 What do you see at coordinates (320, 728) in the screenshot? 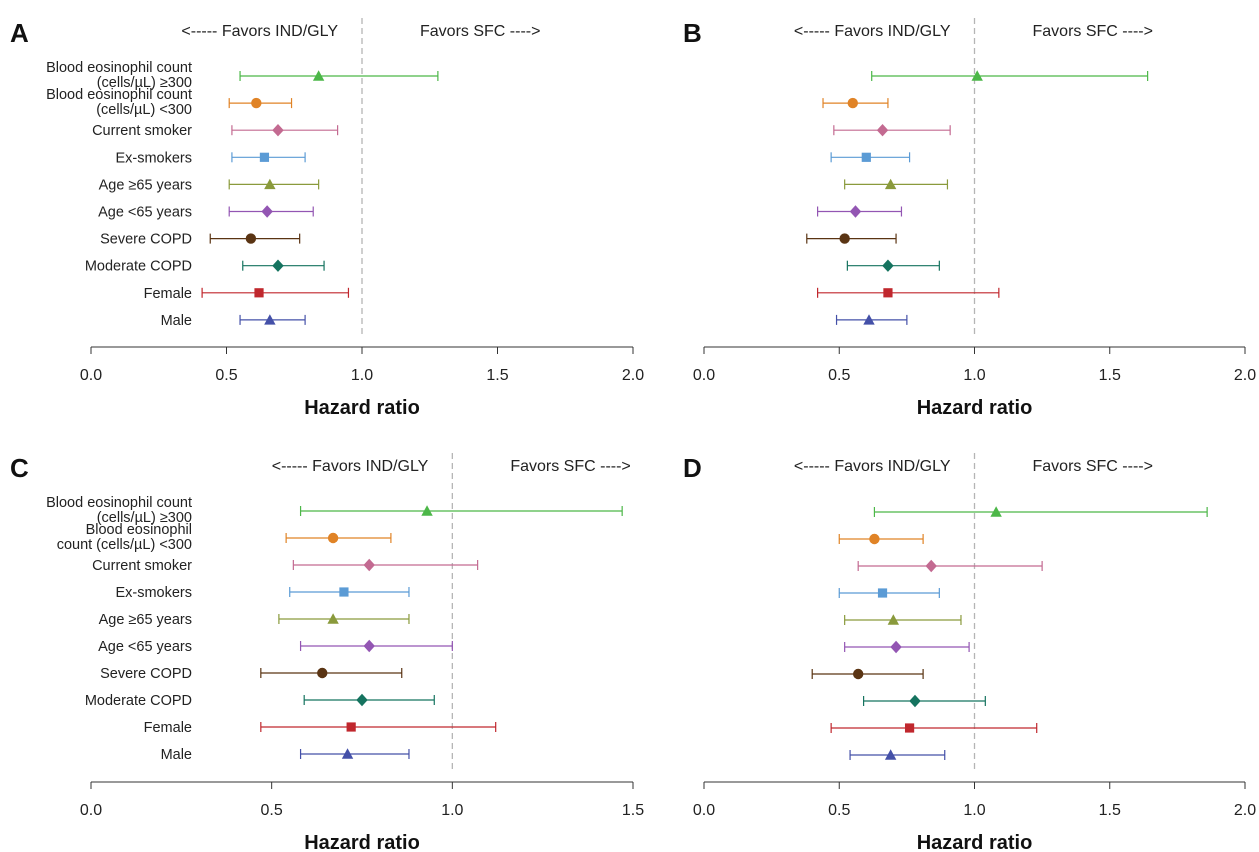
I see `forest-row: Female` at bounding box center [320, 728].